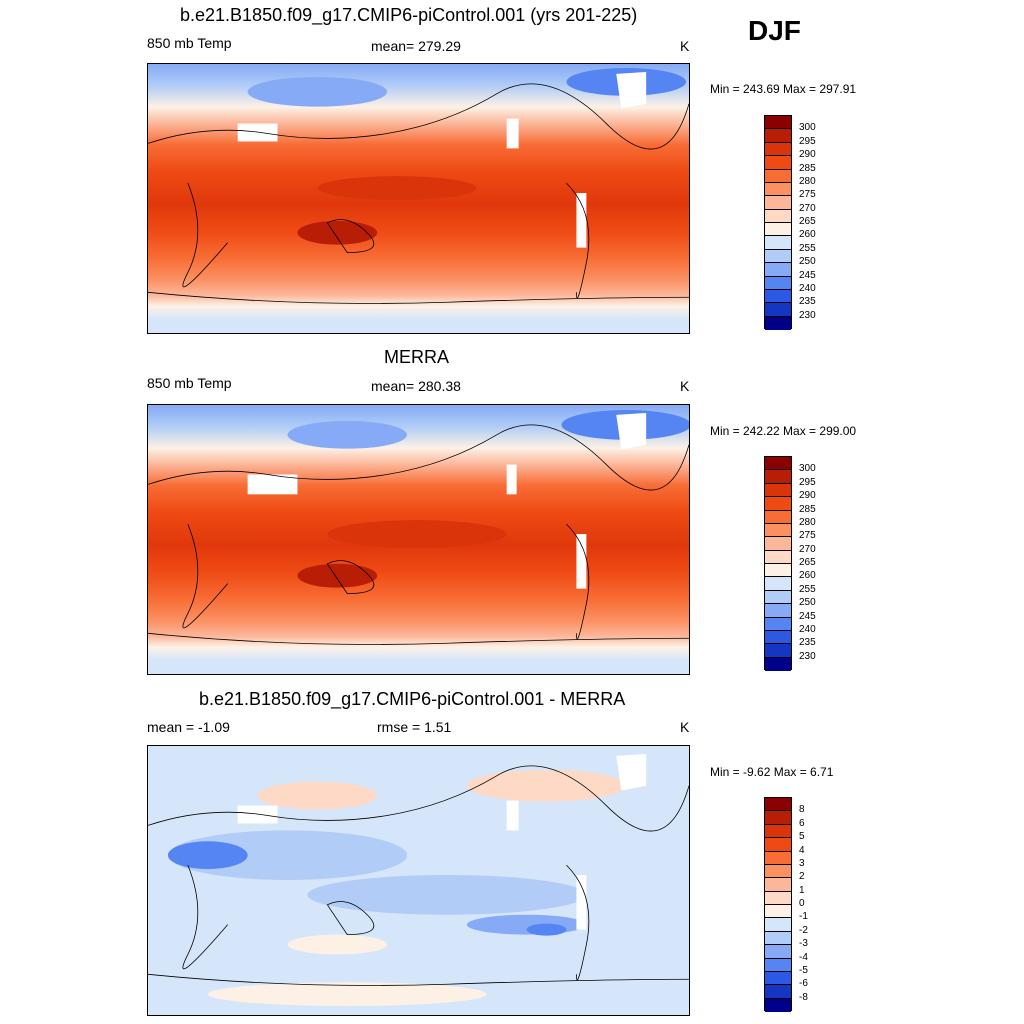 The height and width of the screenshot is (1024, 1024). I want to click on panel2-map, so click(418, 539).